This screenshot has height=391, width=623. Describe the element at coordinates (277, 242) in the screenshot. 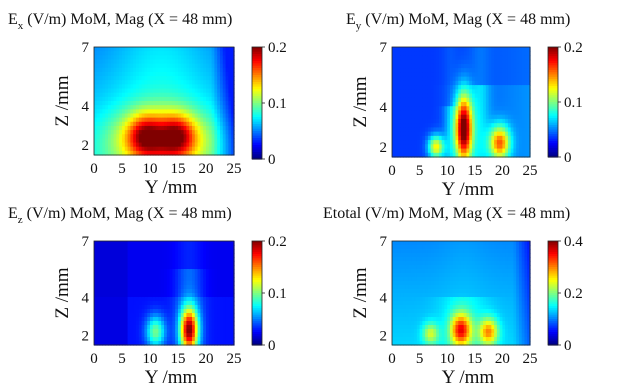

I see `colorbar-tick-label: 0.2` at that location.